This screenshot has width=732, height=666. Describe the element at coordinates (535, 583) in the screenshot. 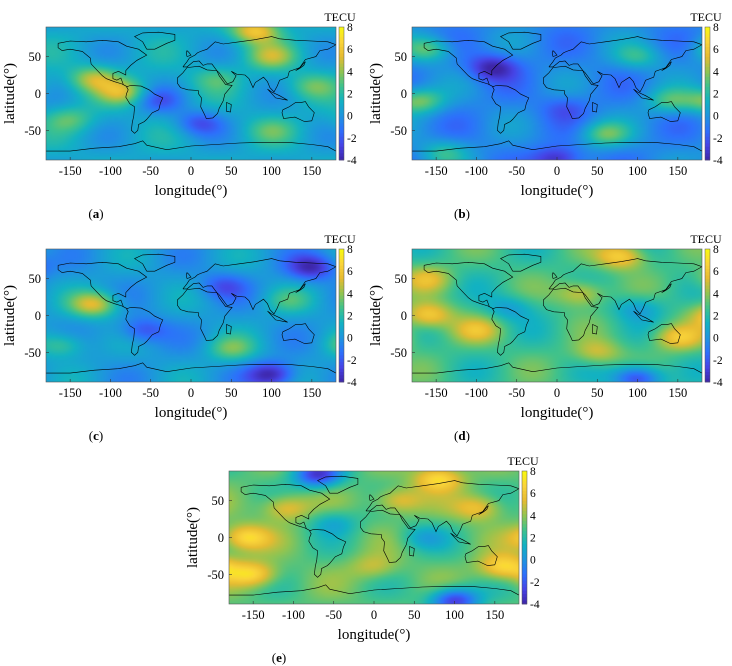

I see `colorbar-tick-label: -2` at that location.